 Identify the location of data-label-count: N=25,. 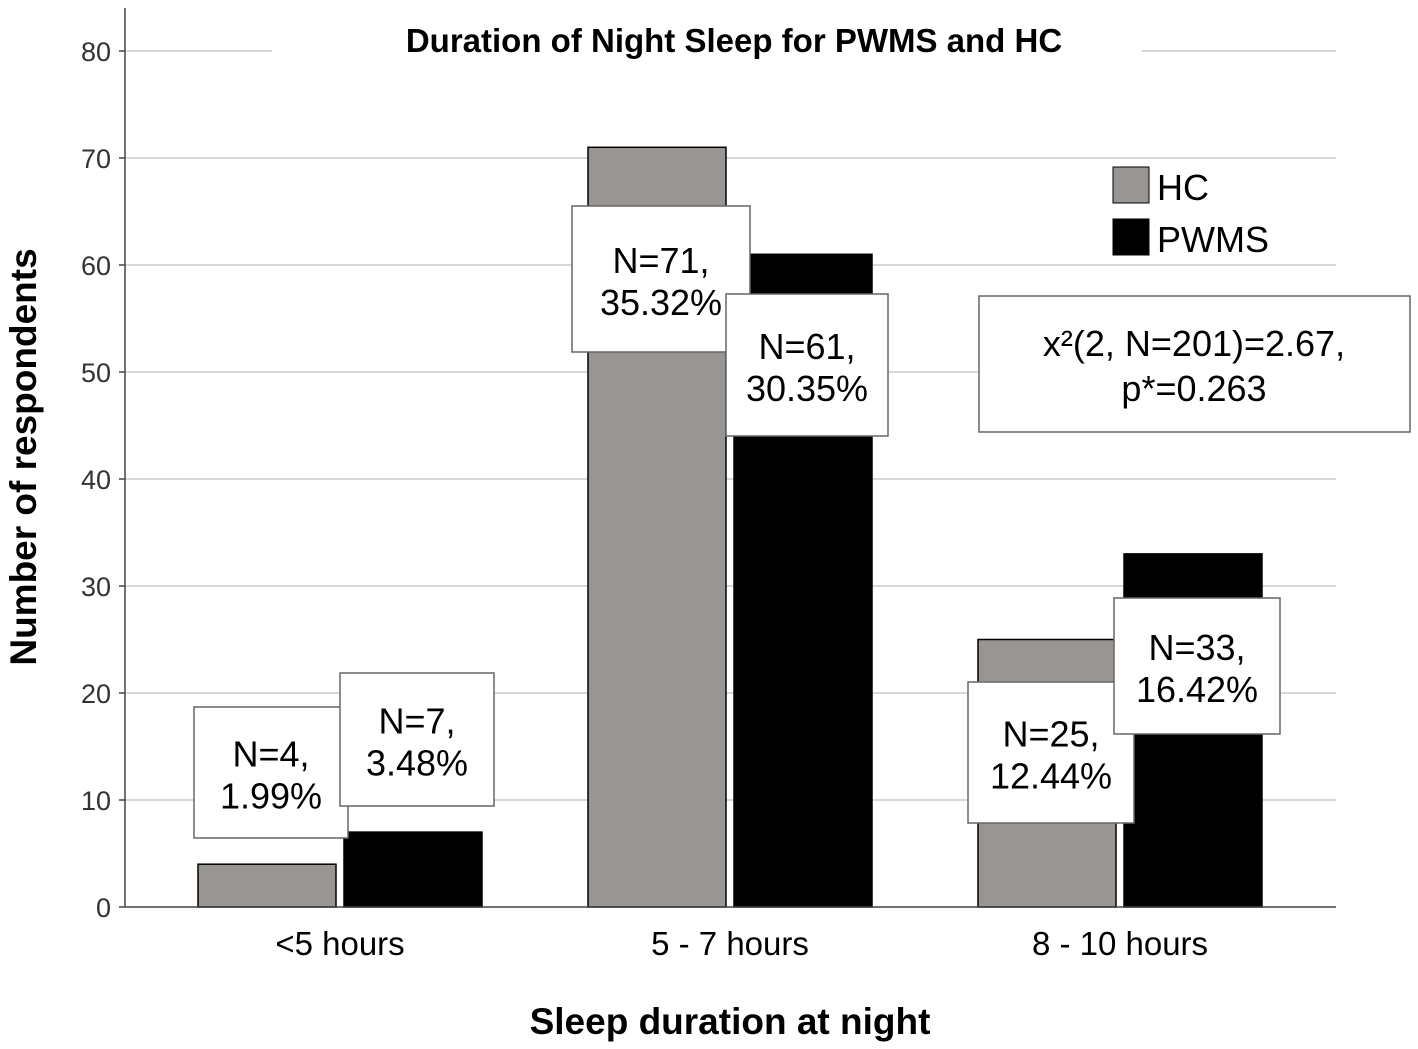
(1050, 734).